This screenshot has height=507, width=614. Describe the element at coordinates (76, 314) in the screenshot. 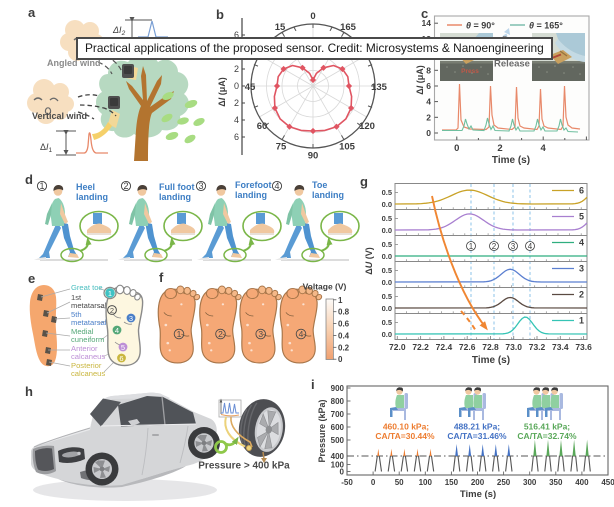

I see `svg-text: 5th` at that location.